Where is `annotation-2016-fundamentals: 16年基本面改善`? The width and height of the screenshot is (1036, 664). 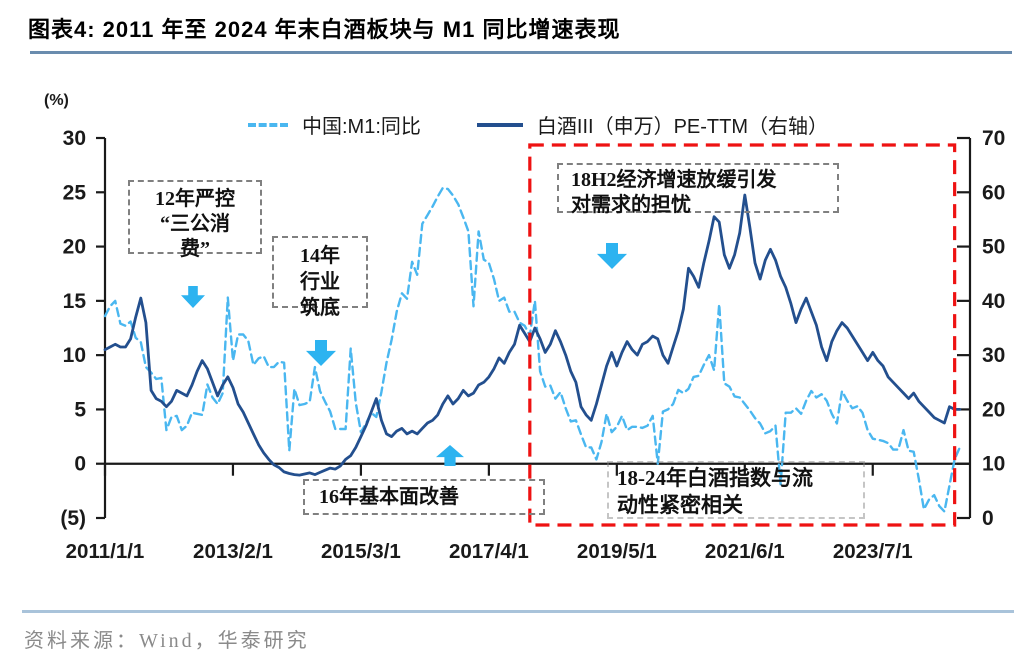
annotation-2016-fundamentals: 16年基本面改善 is located at coordinates (424, 497).